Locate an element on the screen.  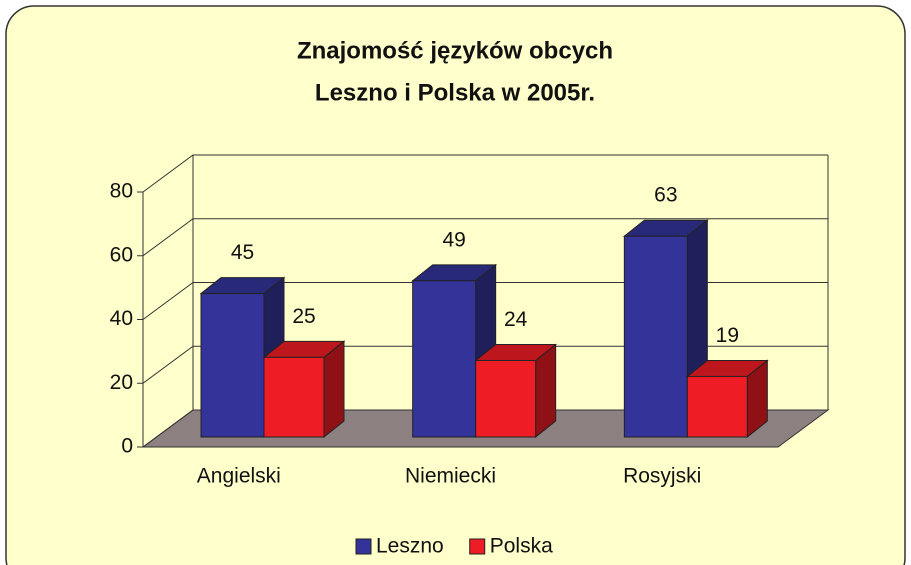
data-label: 19 is located at coordinates (727, 335).